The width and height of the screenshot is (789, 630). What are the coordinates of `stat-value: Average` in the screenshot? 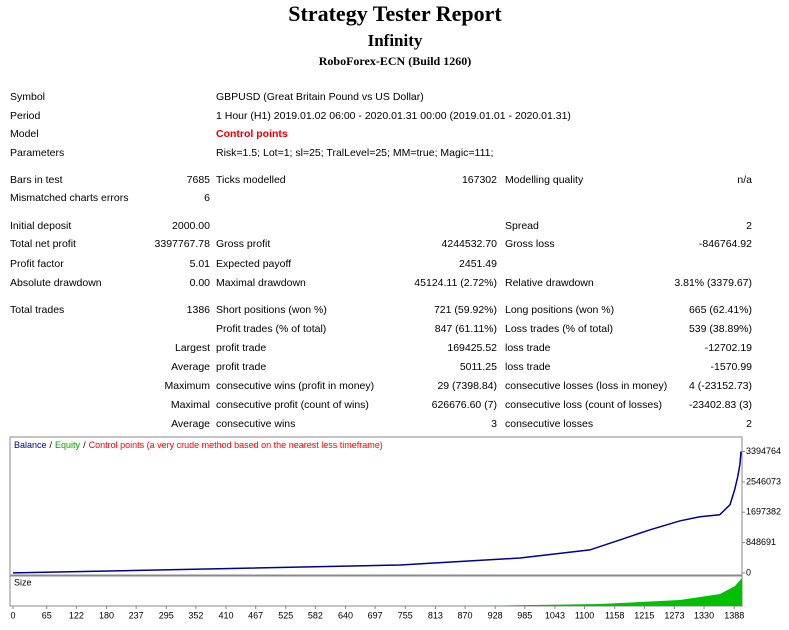 It's located at (190, 367).